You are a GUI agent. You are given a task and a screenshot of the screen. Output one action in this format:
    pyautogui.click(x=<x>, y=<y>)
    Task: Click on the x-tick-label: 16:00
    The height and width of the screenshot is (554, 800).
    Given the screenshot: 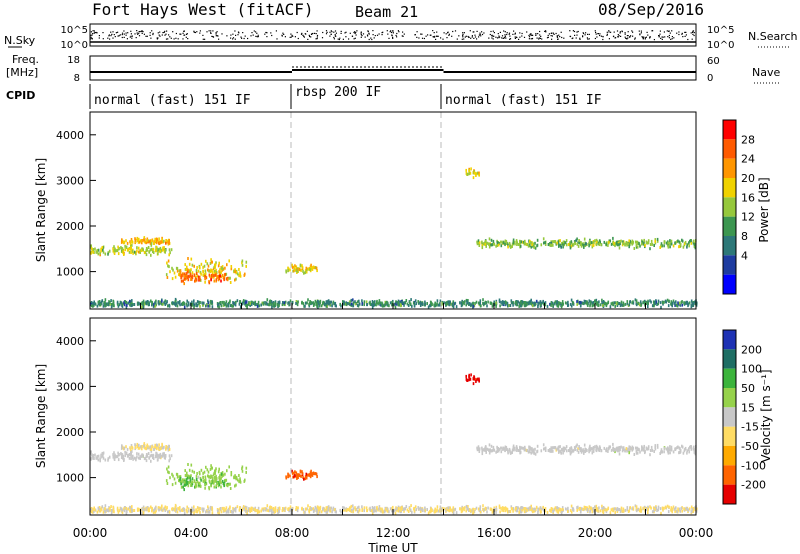 What is the action you would take?
    pyautogui.click(x=494, y=533)
    